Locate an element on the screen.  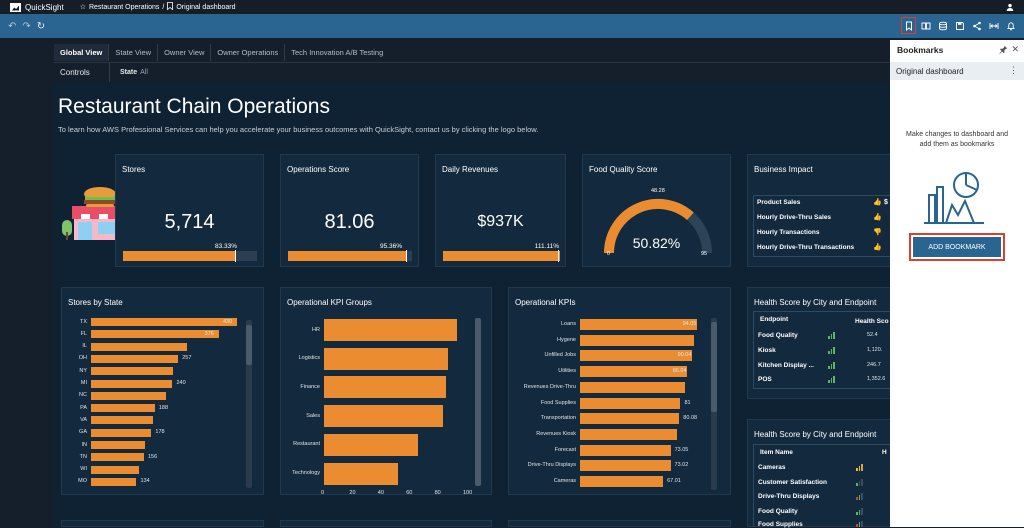
save-icon is located at coordinates (959, 25).